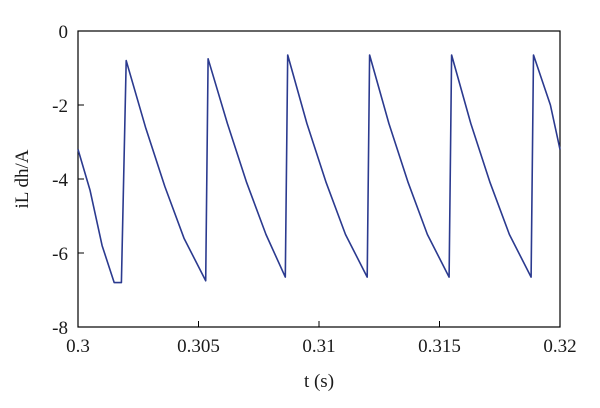 The width and height of the screenshot is (600, 408). What do you see at coordinates (60, 106) in the screenshot?
I see `y-tick-label: -2` at bounding box center [60, 106].